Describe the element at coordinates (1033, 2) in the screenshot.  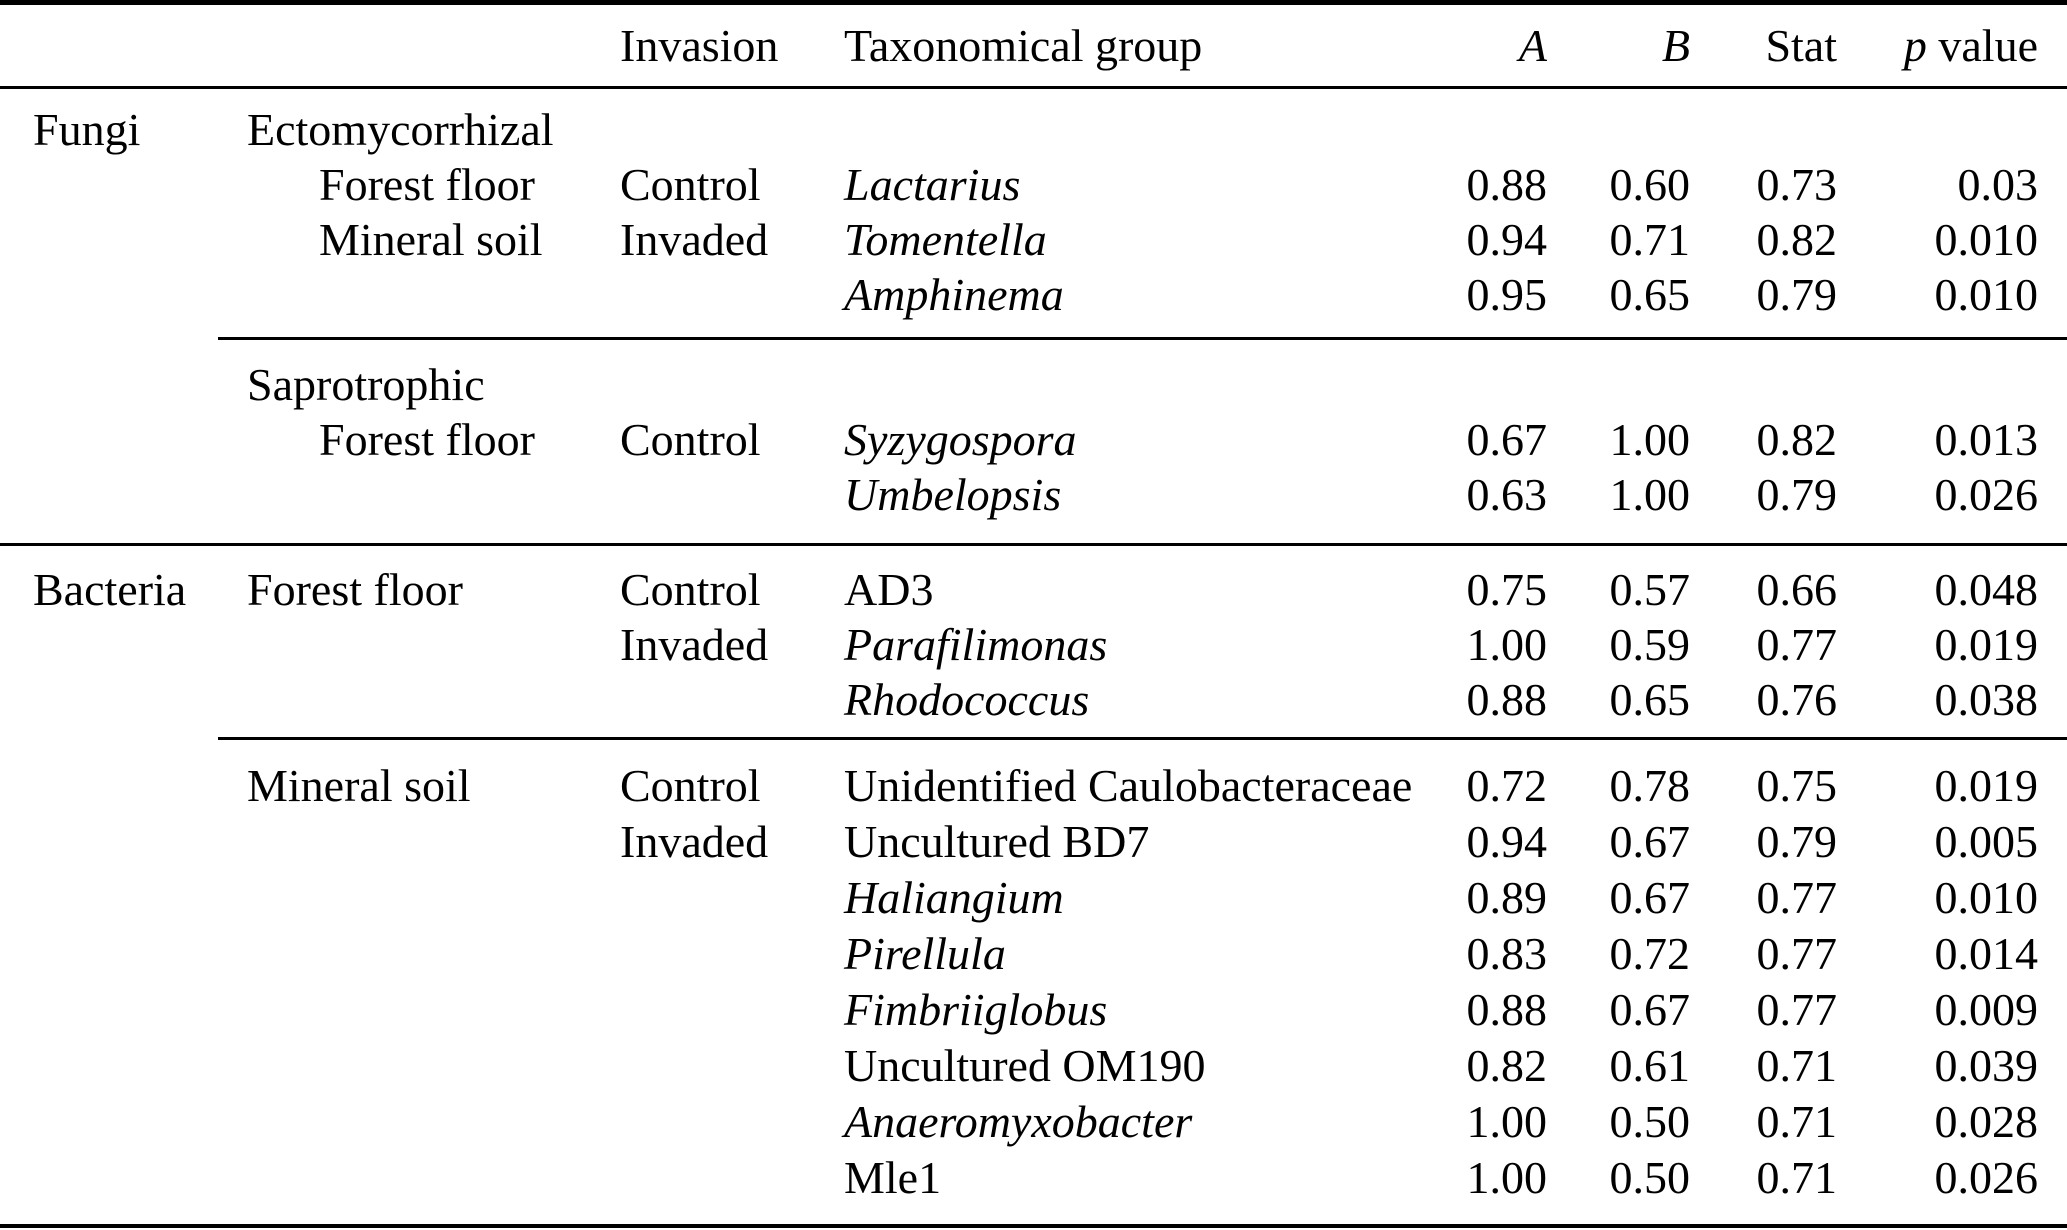
I see `table-top-rule` at that location.